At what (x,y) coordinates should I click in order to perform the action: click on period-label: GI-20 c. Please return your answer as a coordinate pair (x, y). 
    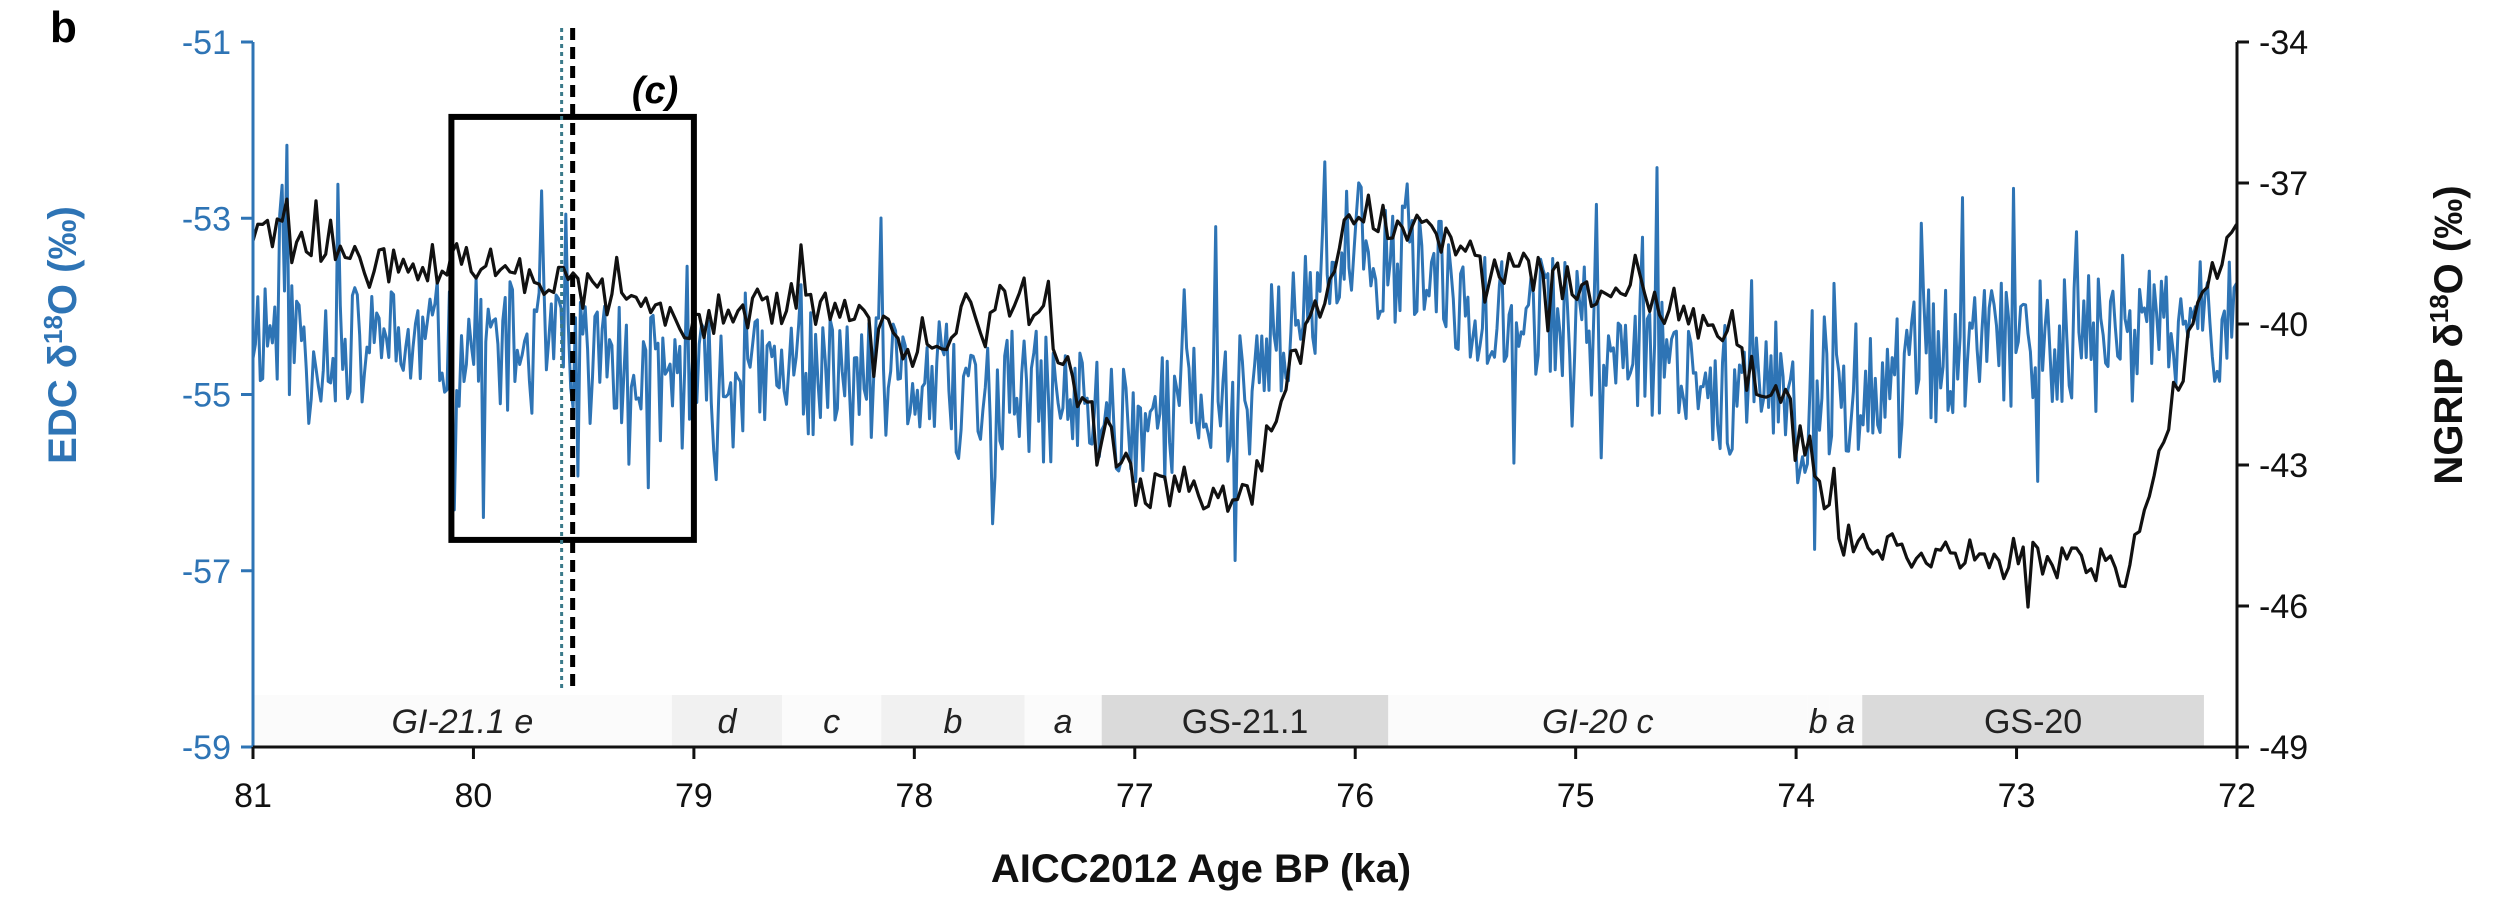
    Looking at the image, I should click on (1597, 722).